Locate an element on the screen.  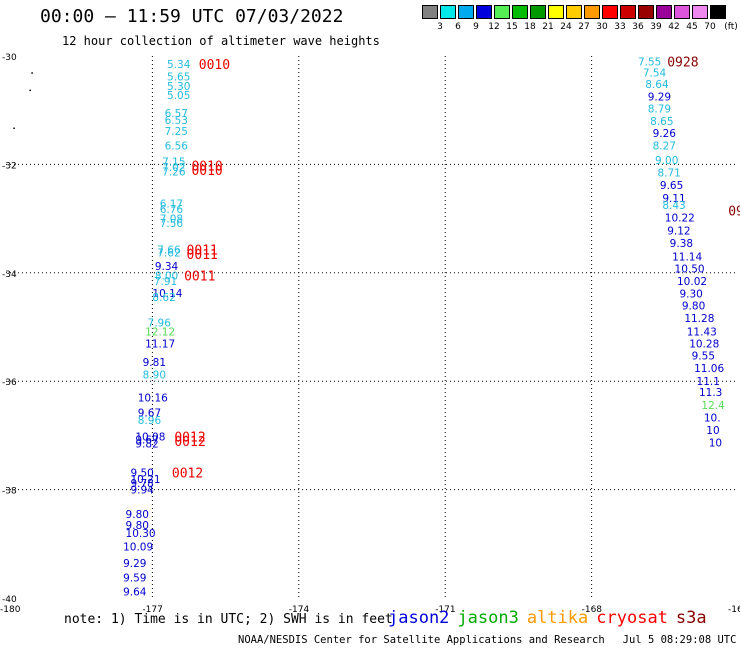
legend-bin-label: 36 is located at coordinates (638, 27).